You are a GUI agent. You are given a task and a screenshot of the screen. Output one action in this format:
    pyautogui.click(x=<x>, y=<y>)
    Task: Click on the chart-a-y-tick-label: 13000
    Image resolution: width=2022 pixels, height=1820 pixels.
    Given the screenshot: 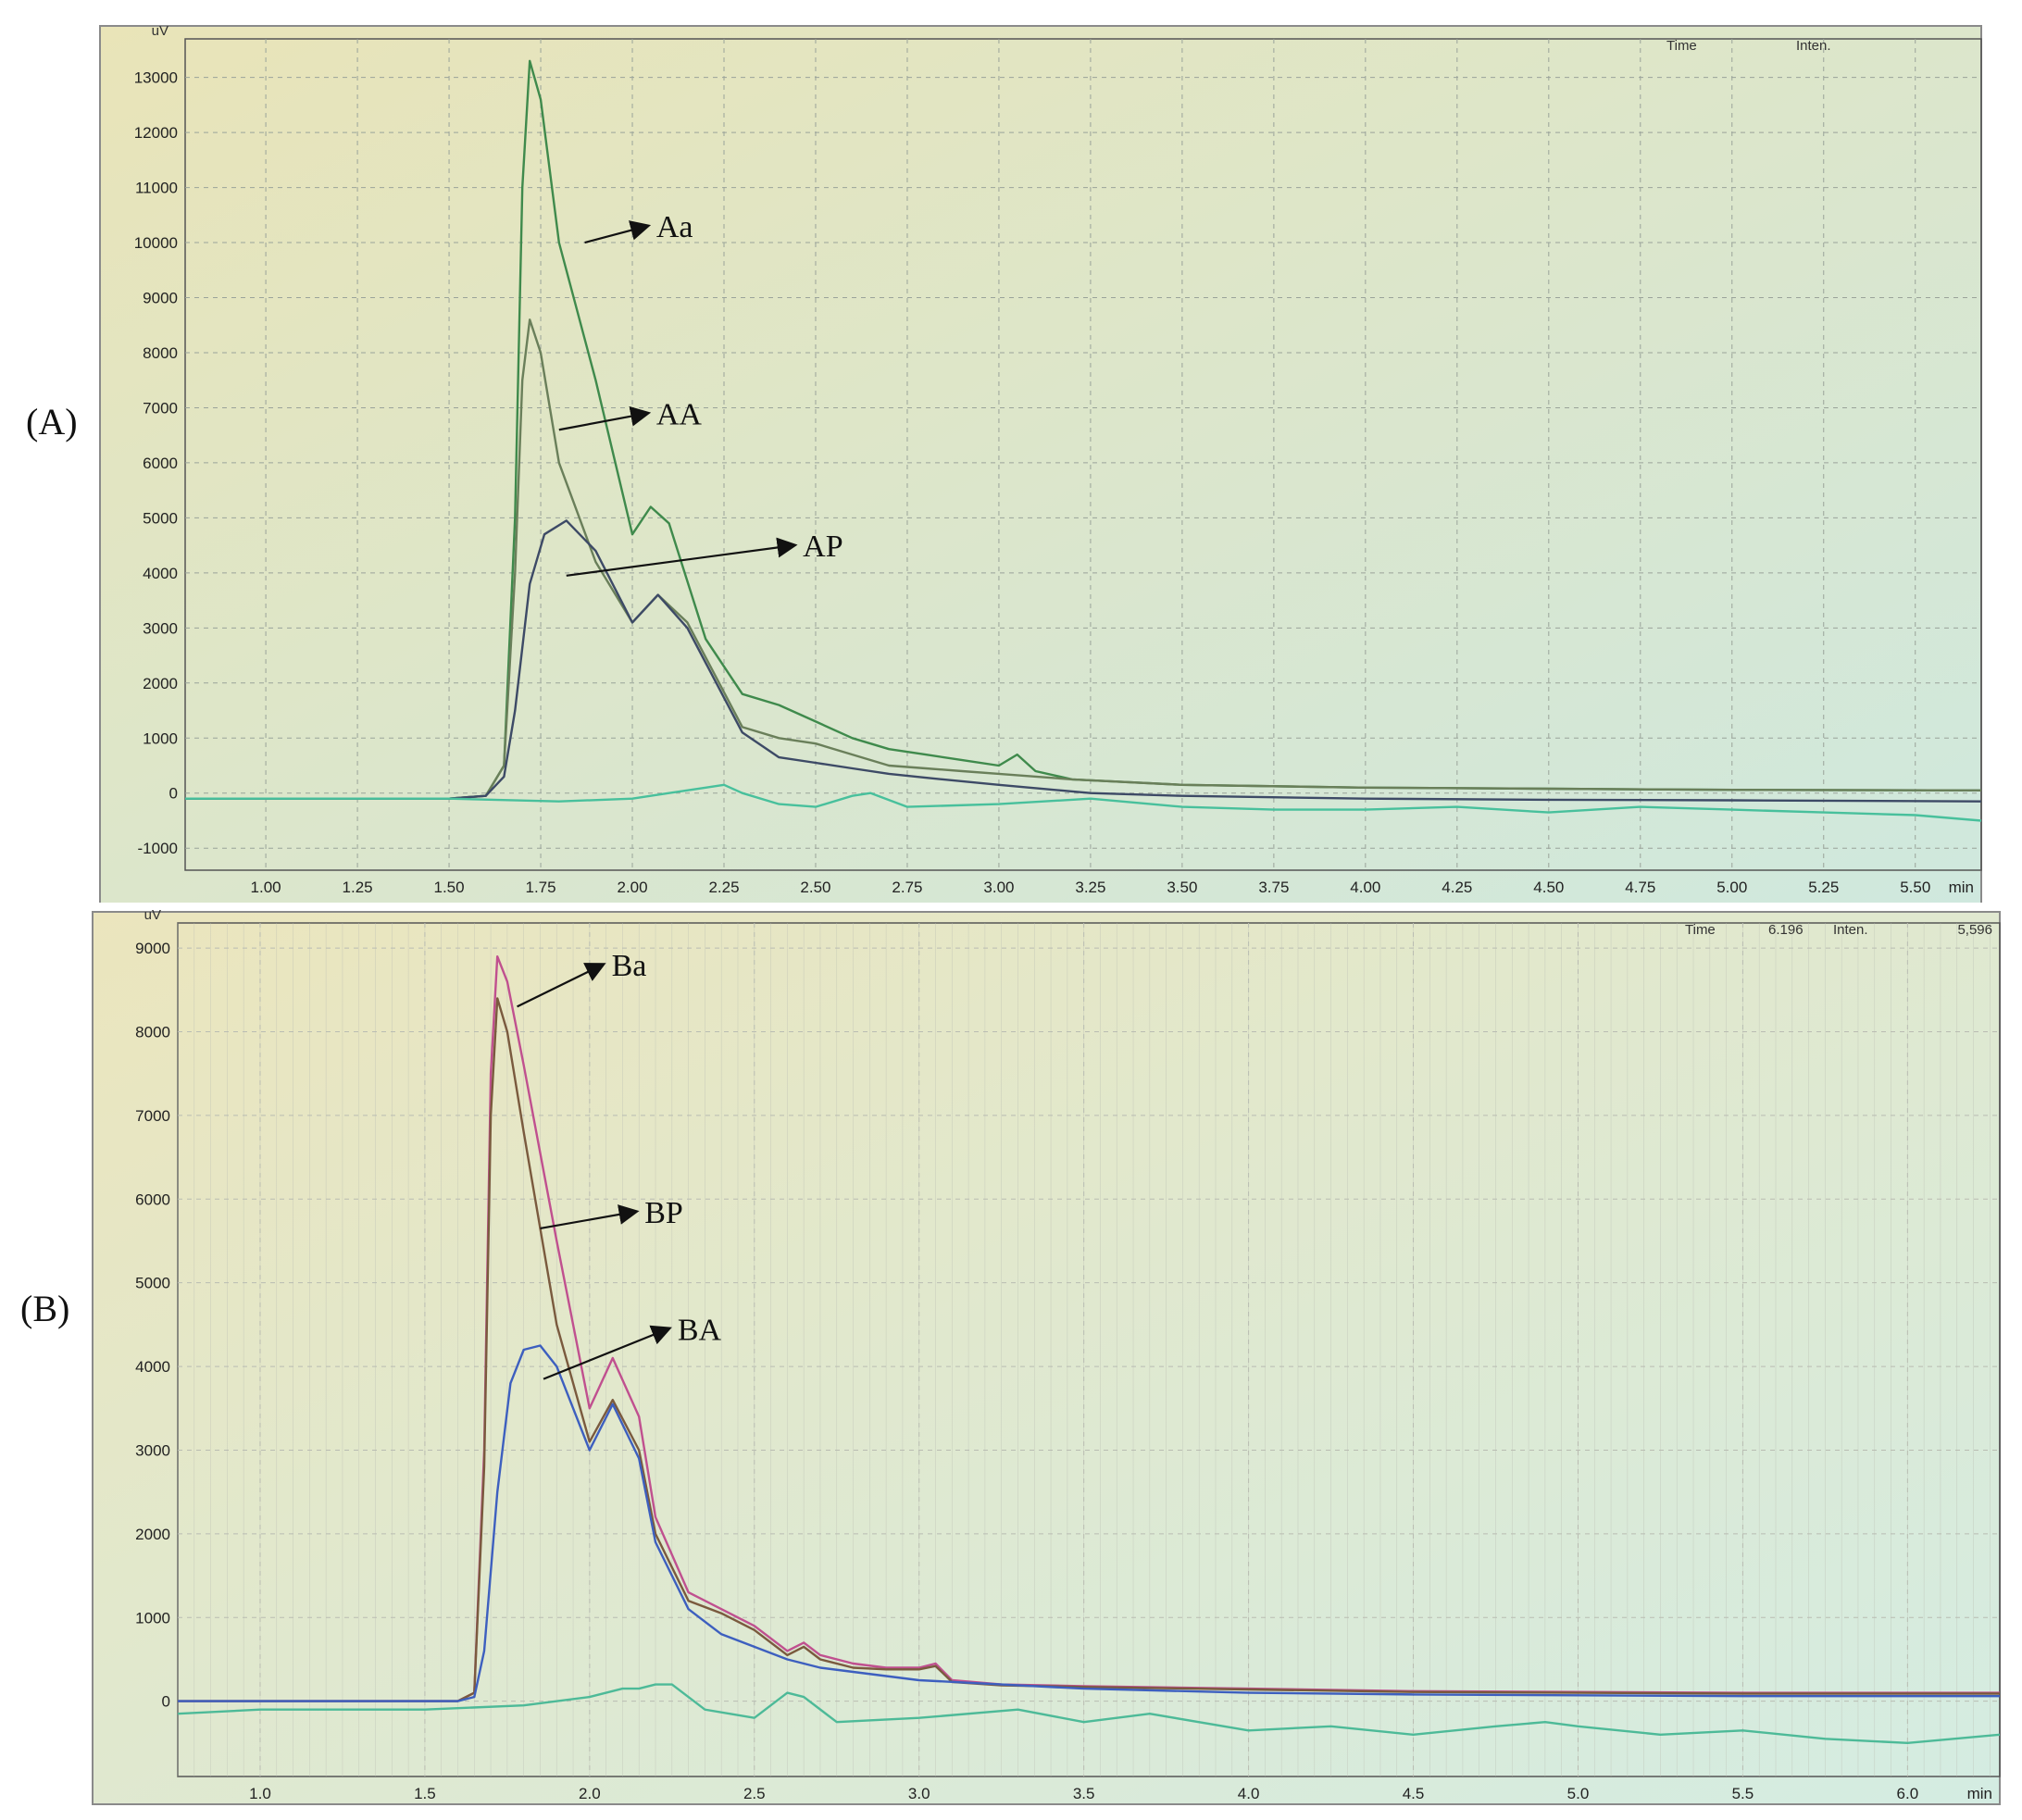 What is the action you would take?
    pyautogui.click(x=156, y=78)
    